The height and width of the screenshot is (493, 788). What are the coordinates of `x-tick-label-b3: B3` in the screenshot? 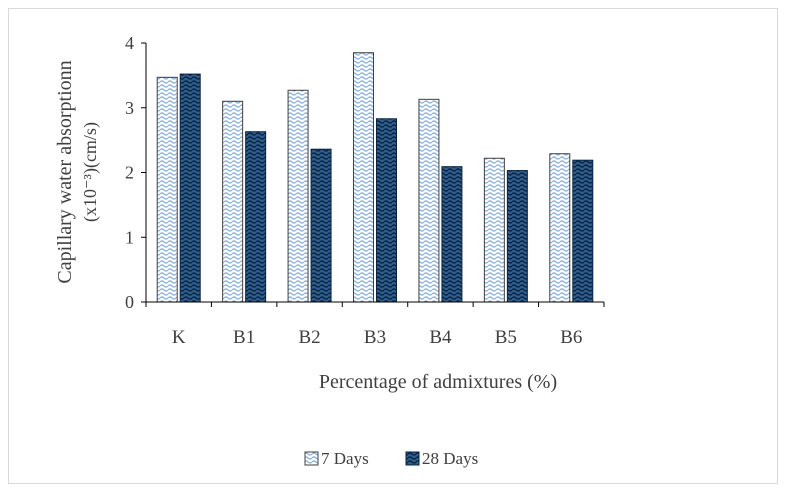 It's located at (375, 337).